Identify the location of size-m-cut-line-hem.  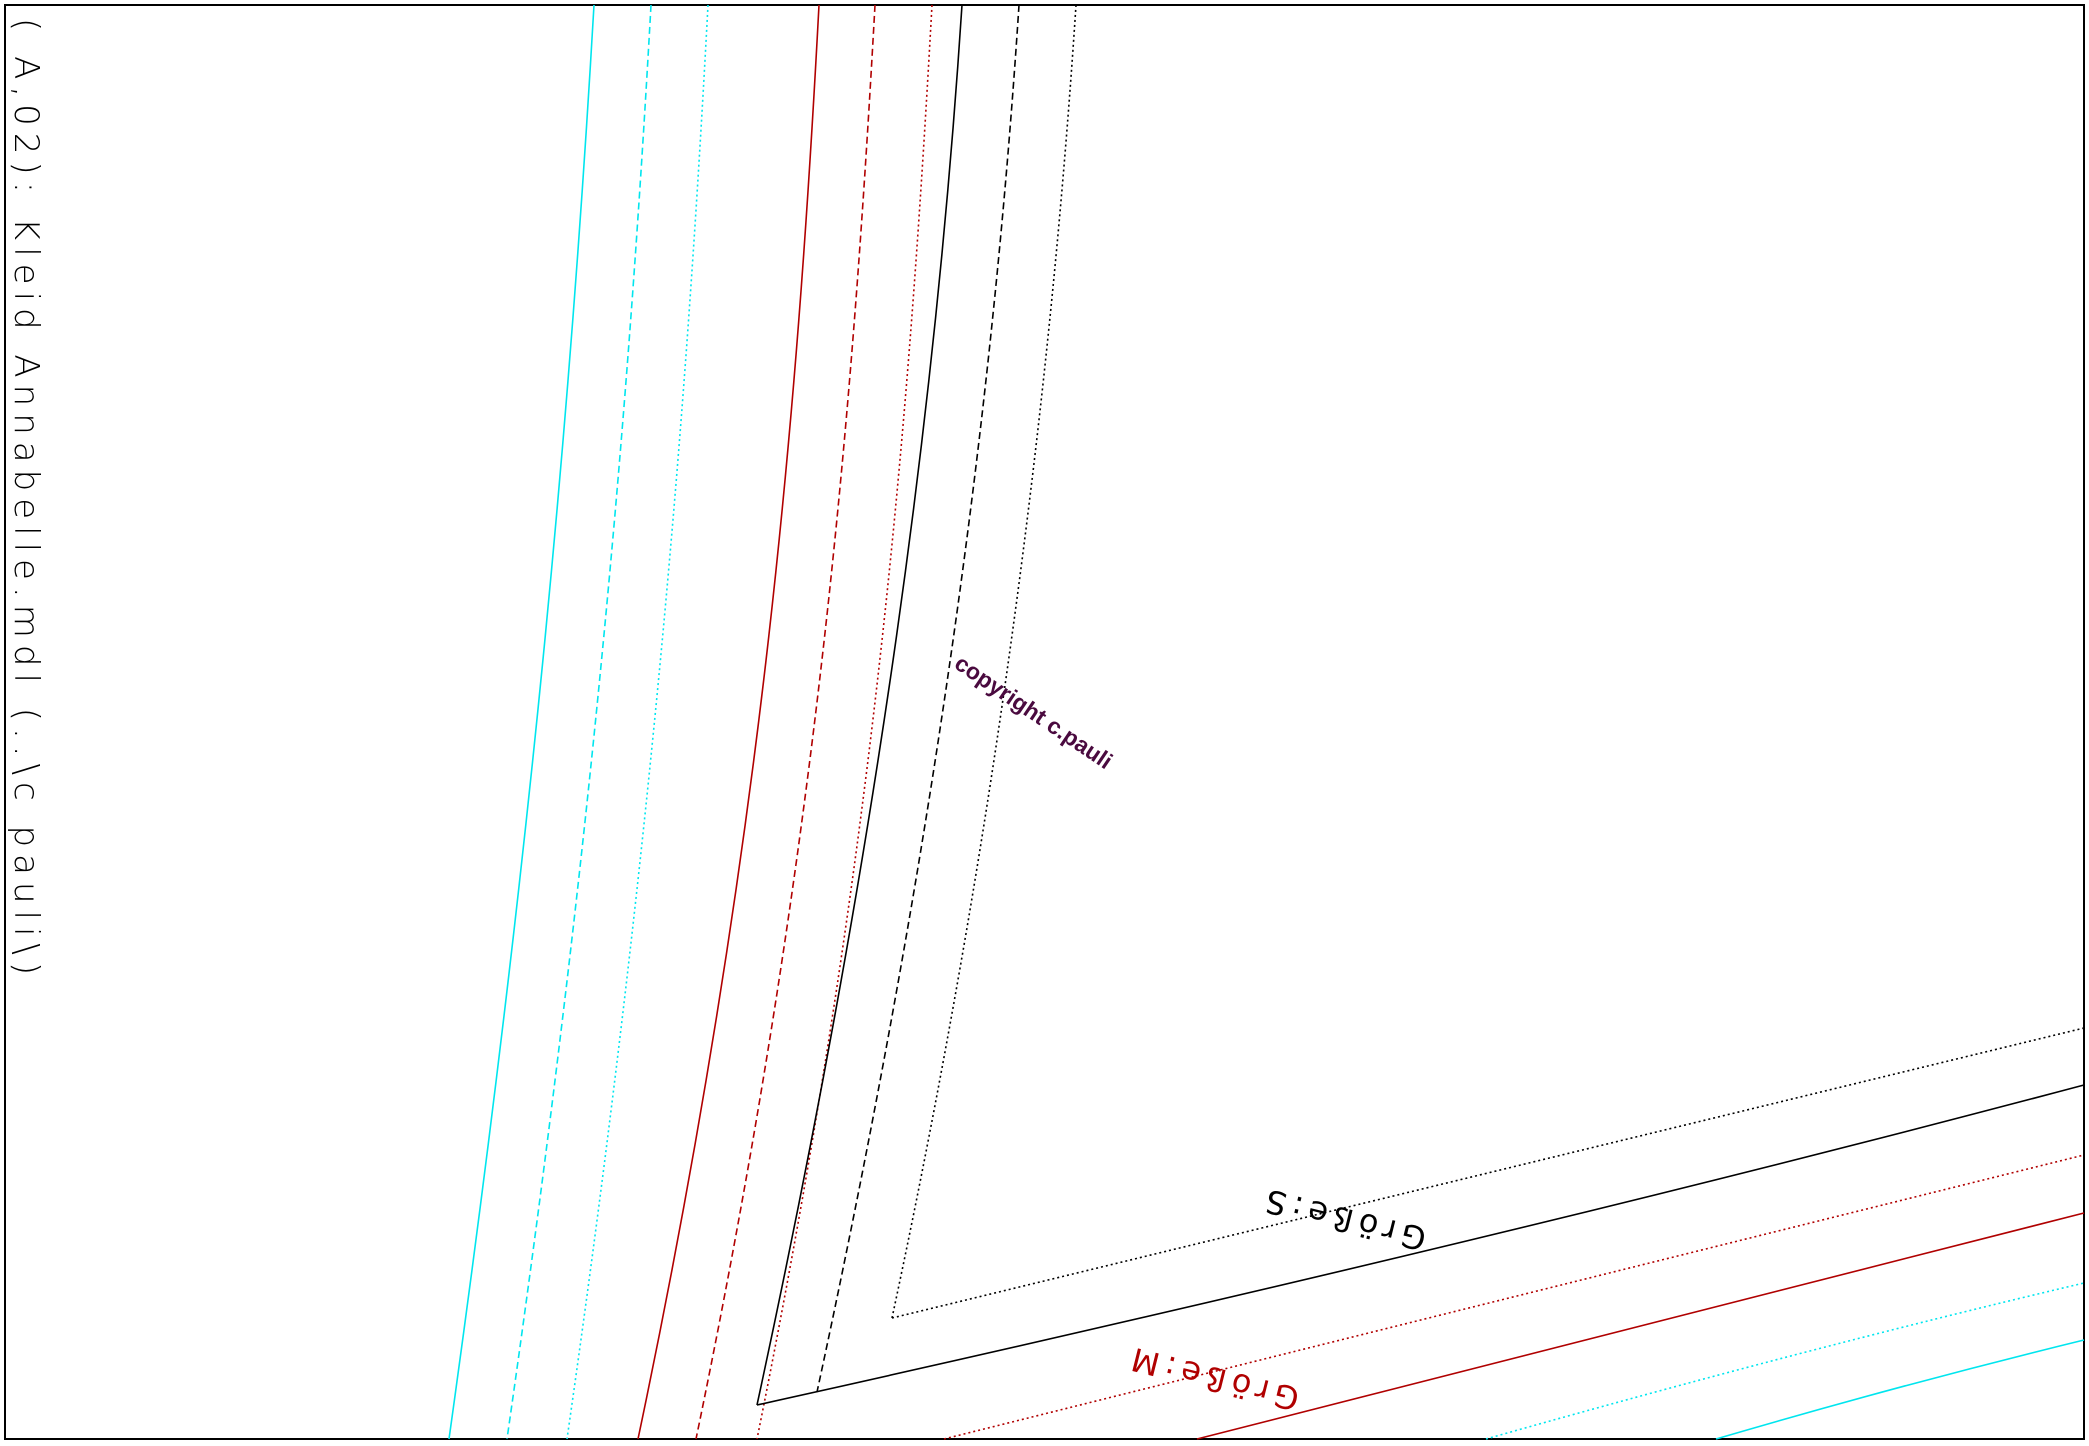
(1640, 1326).